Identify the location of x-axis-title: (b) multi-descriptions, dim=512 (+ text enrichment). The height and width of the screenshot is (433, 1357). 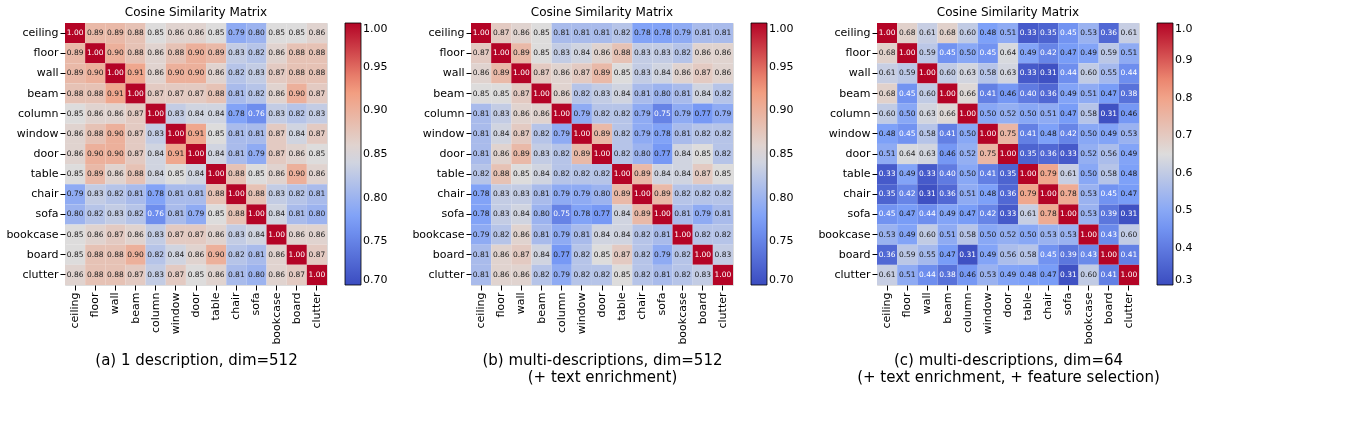
(602, 368).